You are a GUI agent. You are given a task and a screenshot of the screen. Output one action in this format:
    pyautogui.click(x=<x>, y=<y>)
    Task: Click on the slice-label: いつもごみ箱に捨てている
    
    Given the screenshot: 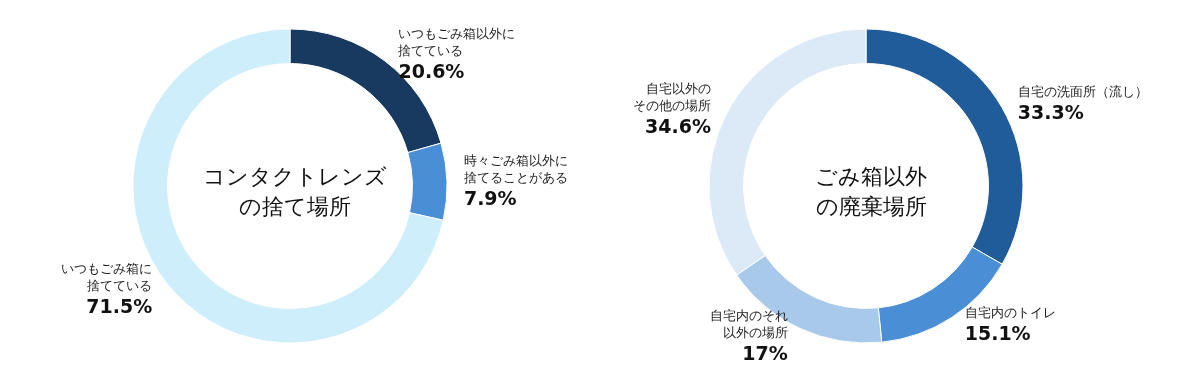 What is the action you would take?
    pyautogui.click(x=107, y=277)
    